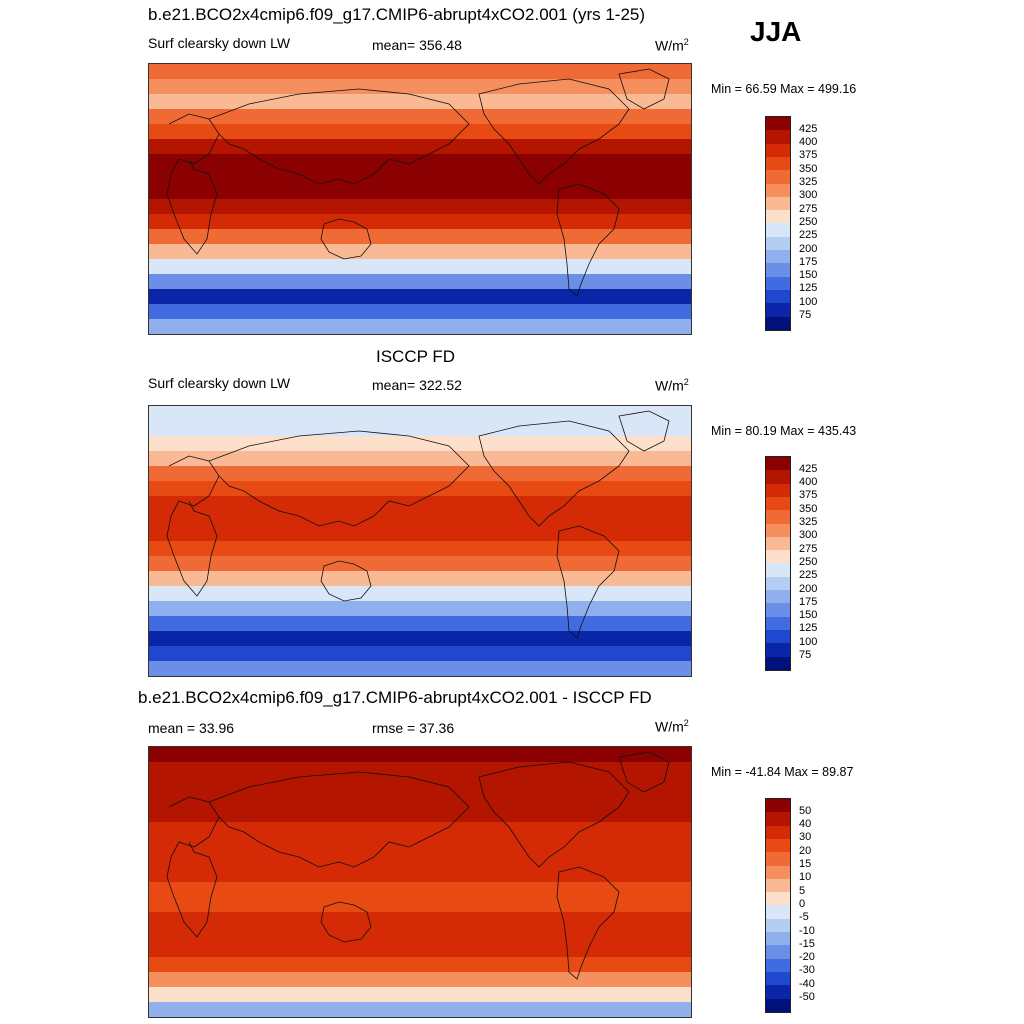 Image resolution: width=1024 pixels, height=1024 pixels. I want to click on colorbar-tick-label: 20, so click(805, 850).